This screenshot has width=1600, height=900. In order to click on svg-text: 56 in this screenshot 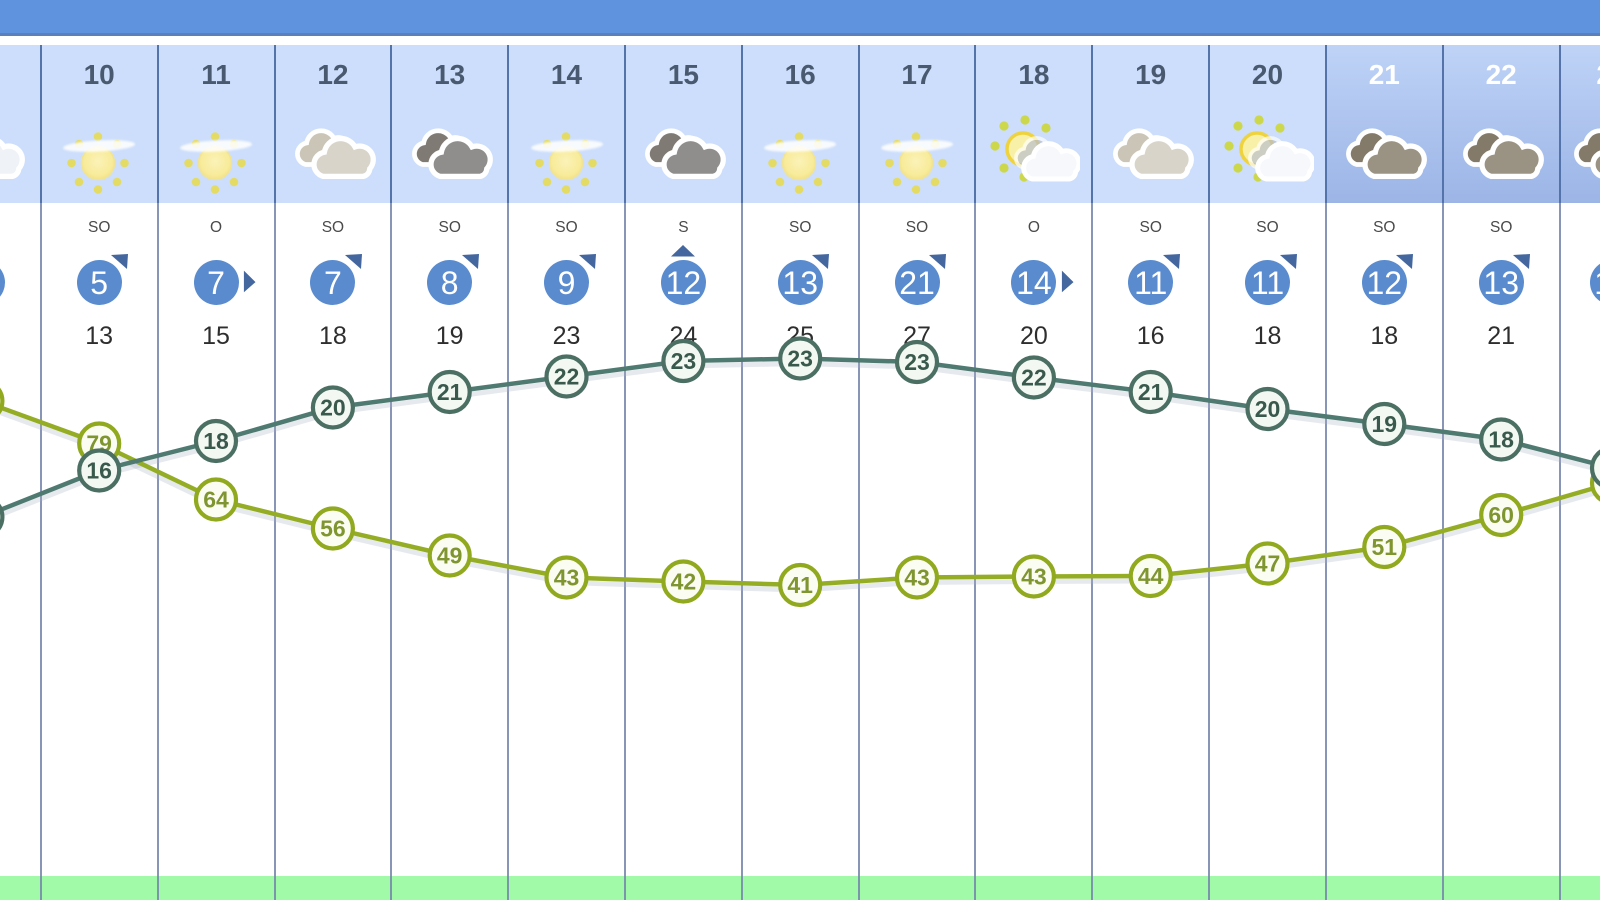, I will do `click(333, 529)`.